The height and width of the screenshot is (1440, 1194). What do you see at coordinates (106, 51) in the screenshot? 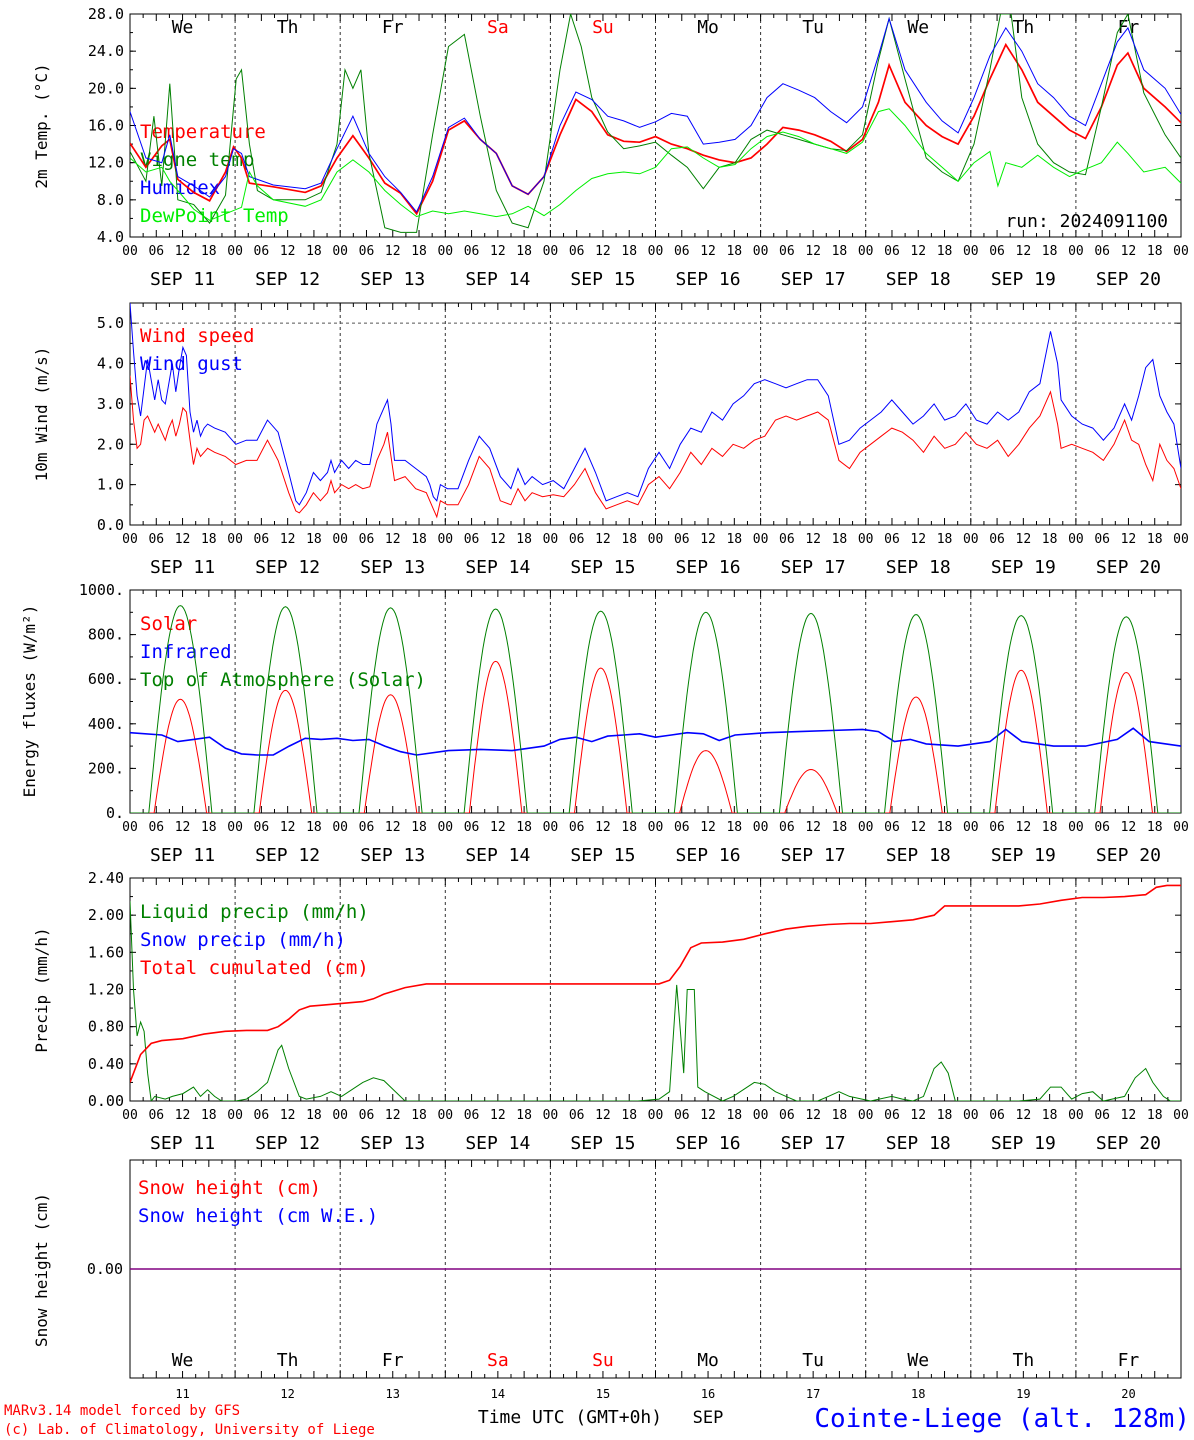
I see `y-tick-label: 24.0` at bounding box center [106, 51].